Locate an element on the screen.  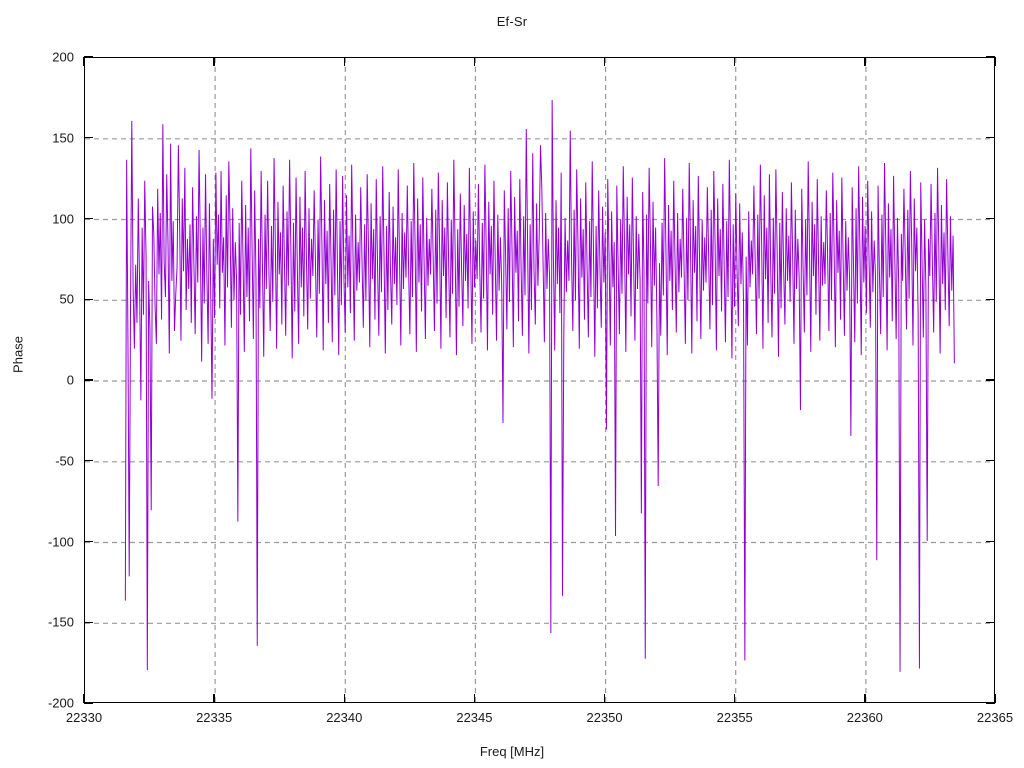
x-tick-label: 22355 is located at coordinates (734, 717).